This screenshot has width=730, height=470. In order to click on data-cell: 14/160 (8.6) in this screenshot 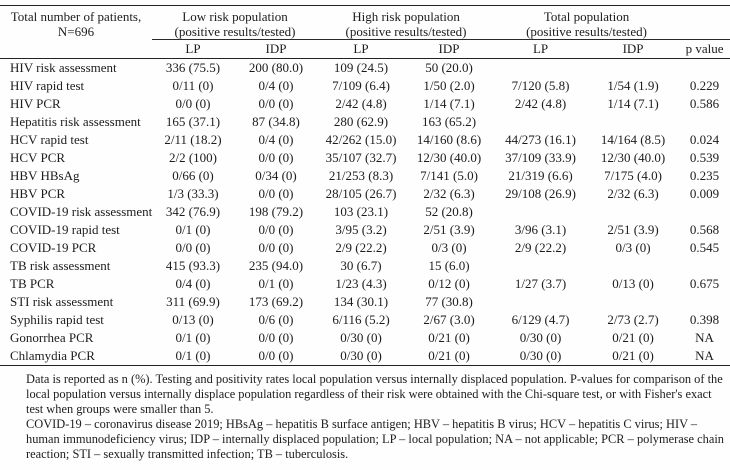, I will do `click(449, 139)`.